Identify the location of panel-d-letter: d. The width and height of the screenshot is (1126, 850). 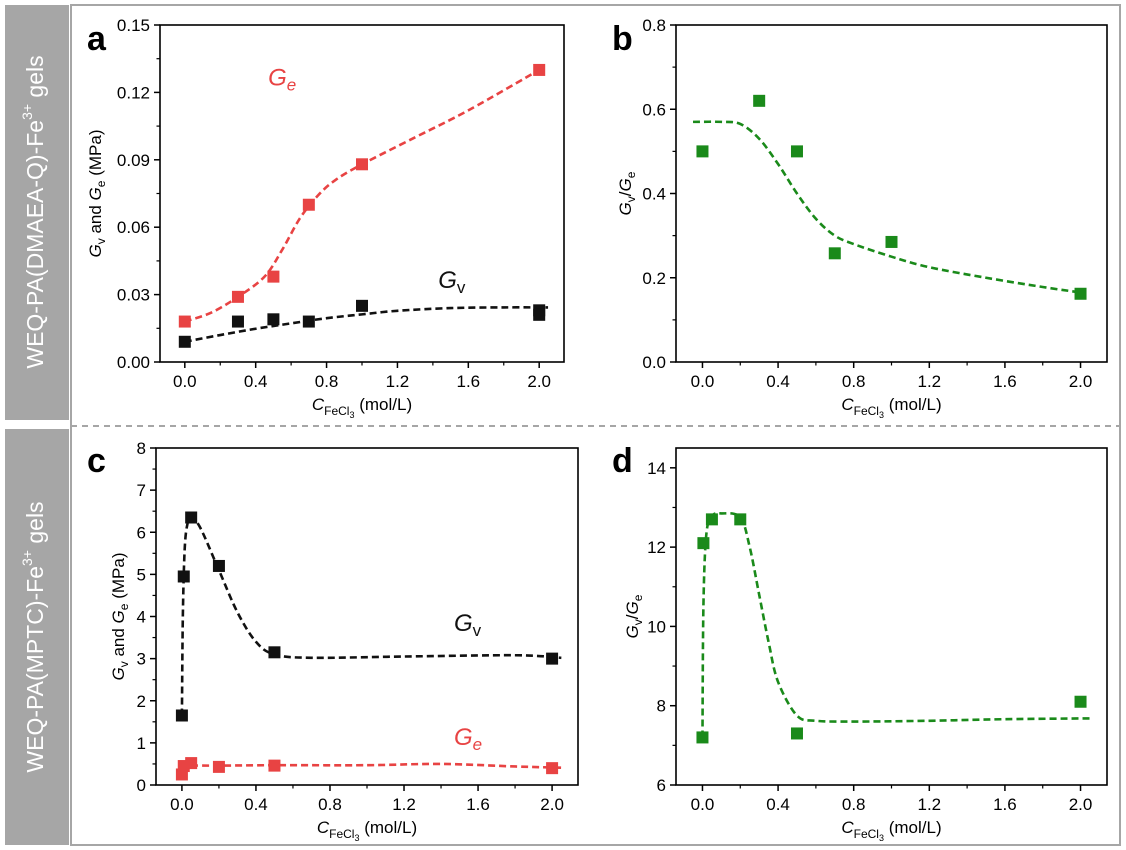
(622, 461).